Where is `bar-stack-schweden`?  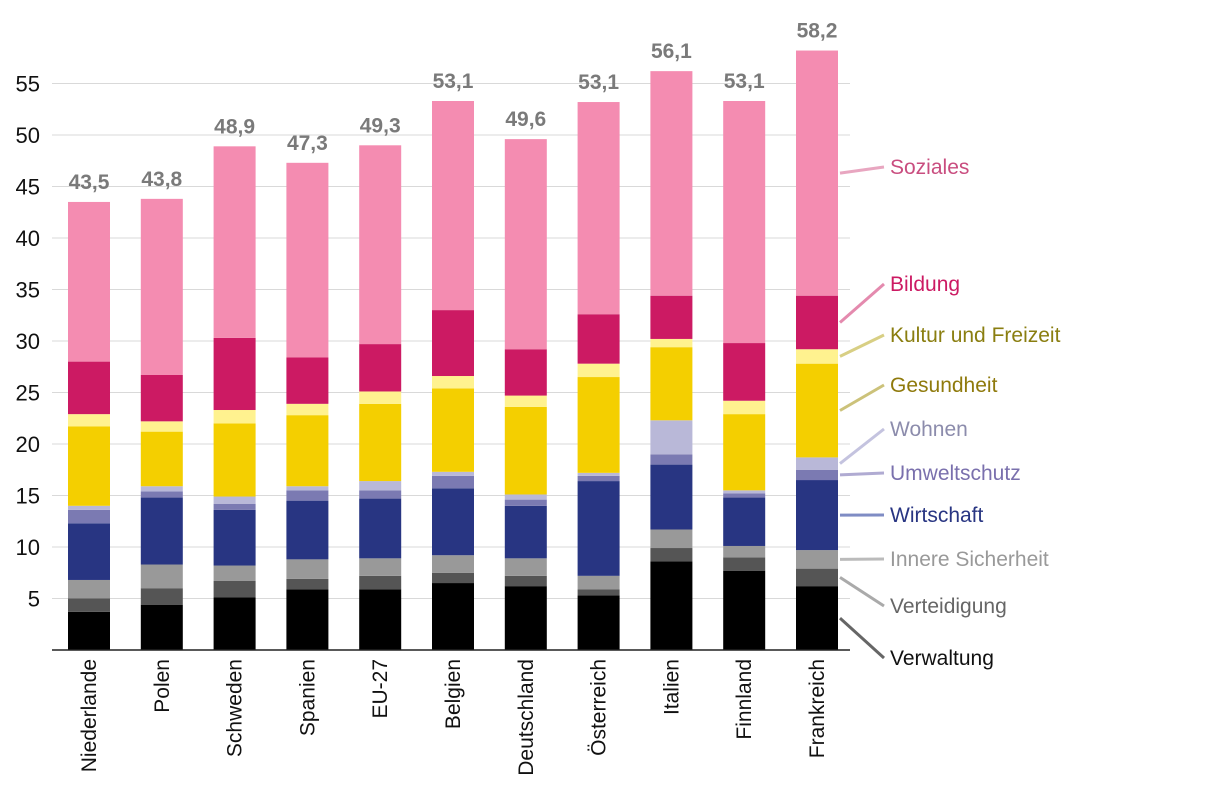 bar-stack-schweden is located at coordinates (234, 398).